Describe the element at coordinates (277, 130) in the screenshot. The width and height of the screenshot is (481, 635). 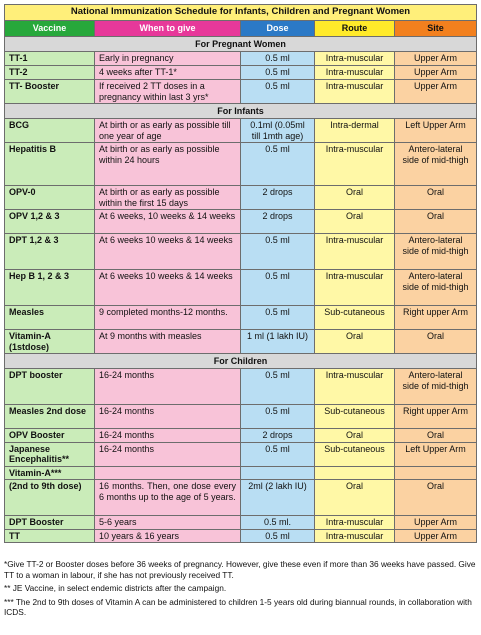
I see `dose-cell: 0.1ml (0.05ml till 1mth age)` at that location.